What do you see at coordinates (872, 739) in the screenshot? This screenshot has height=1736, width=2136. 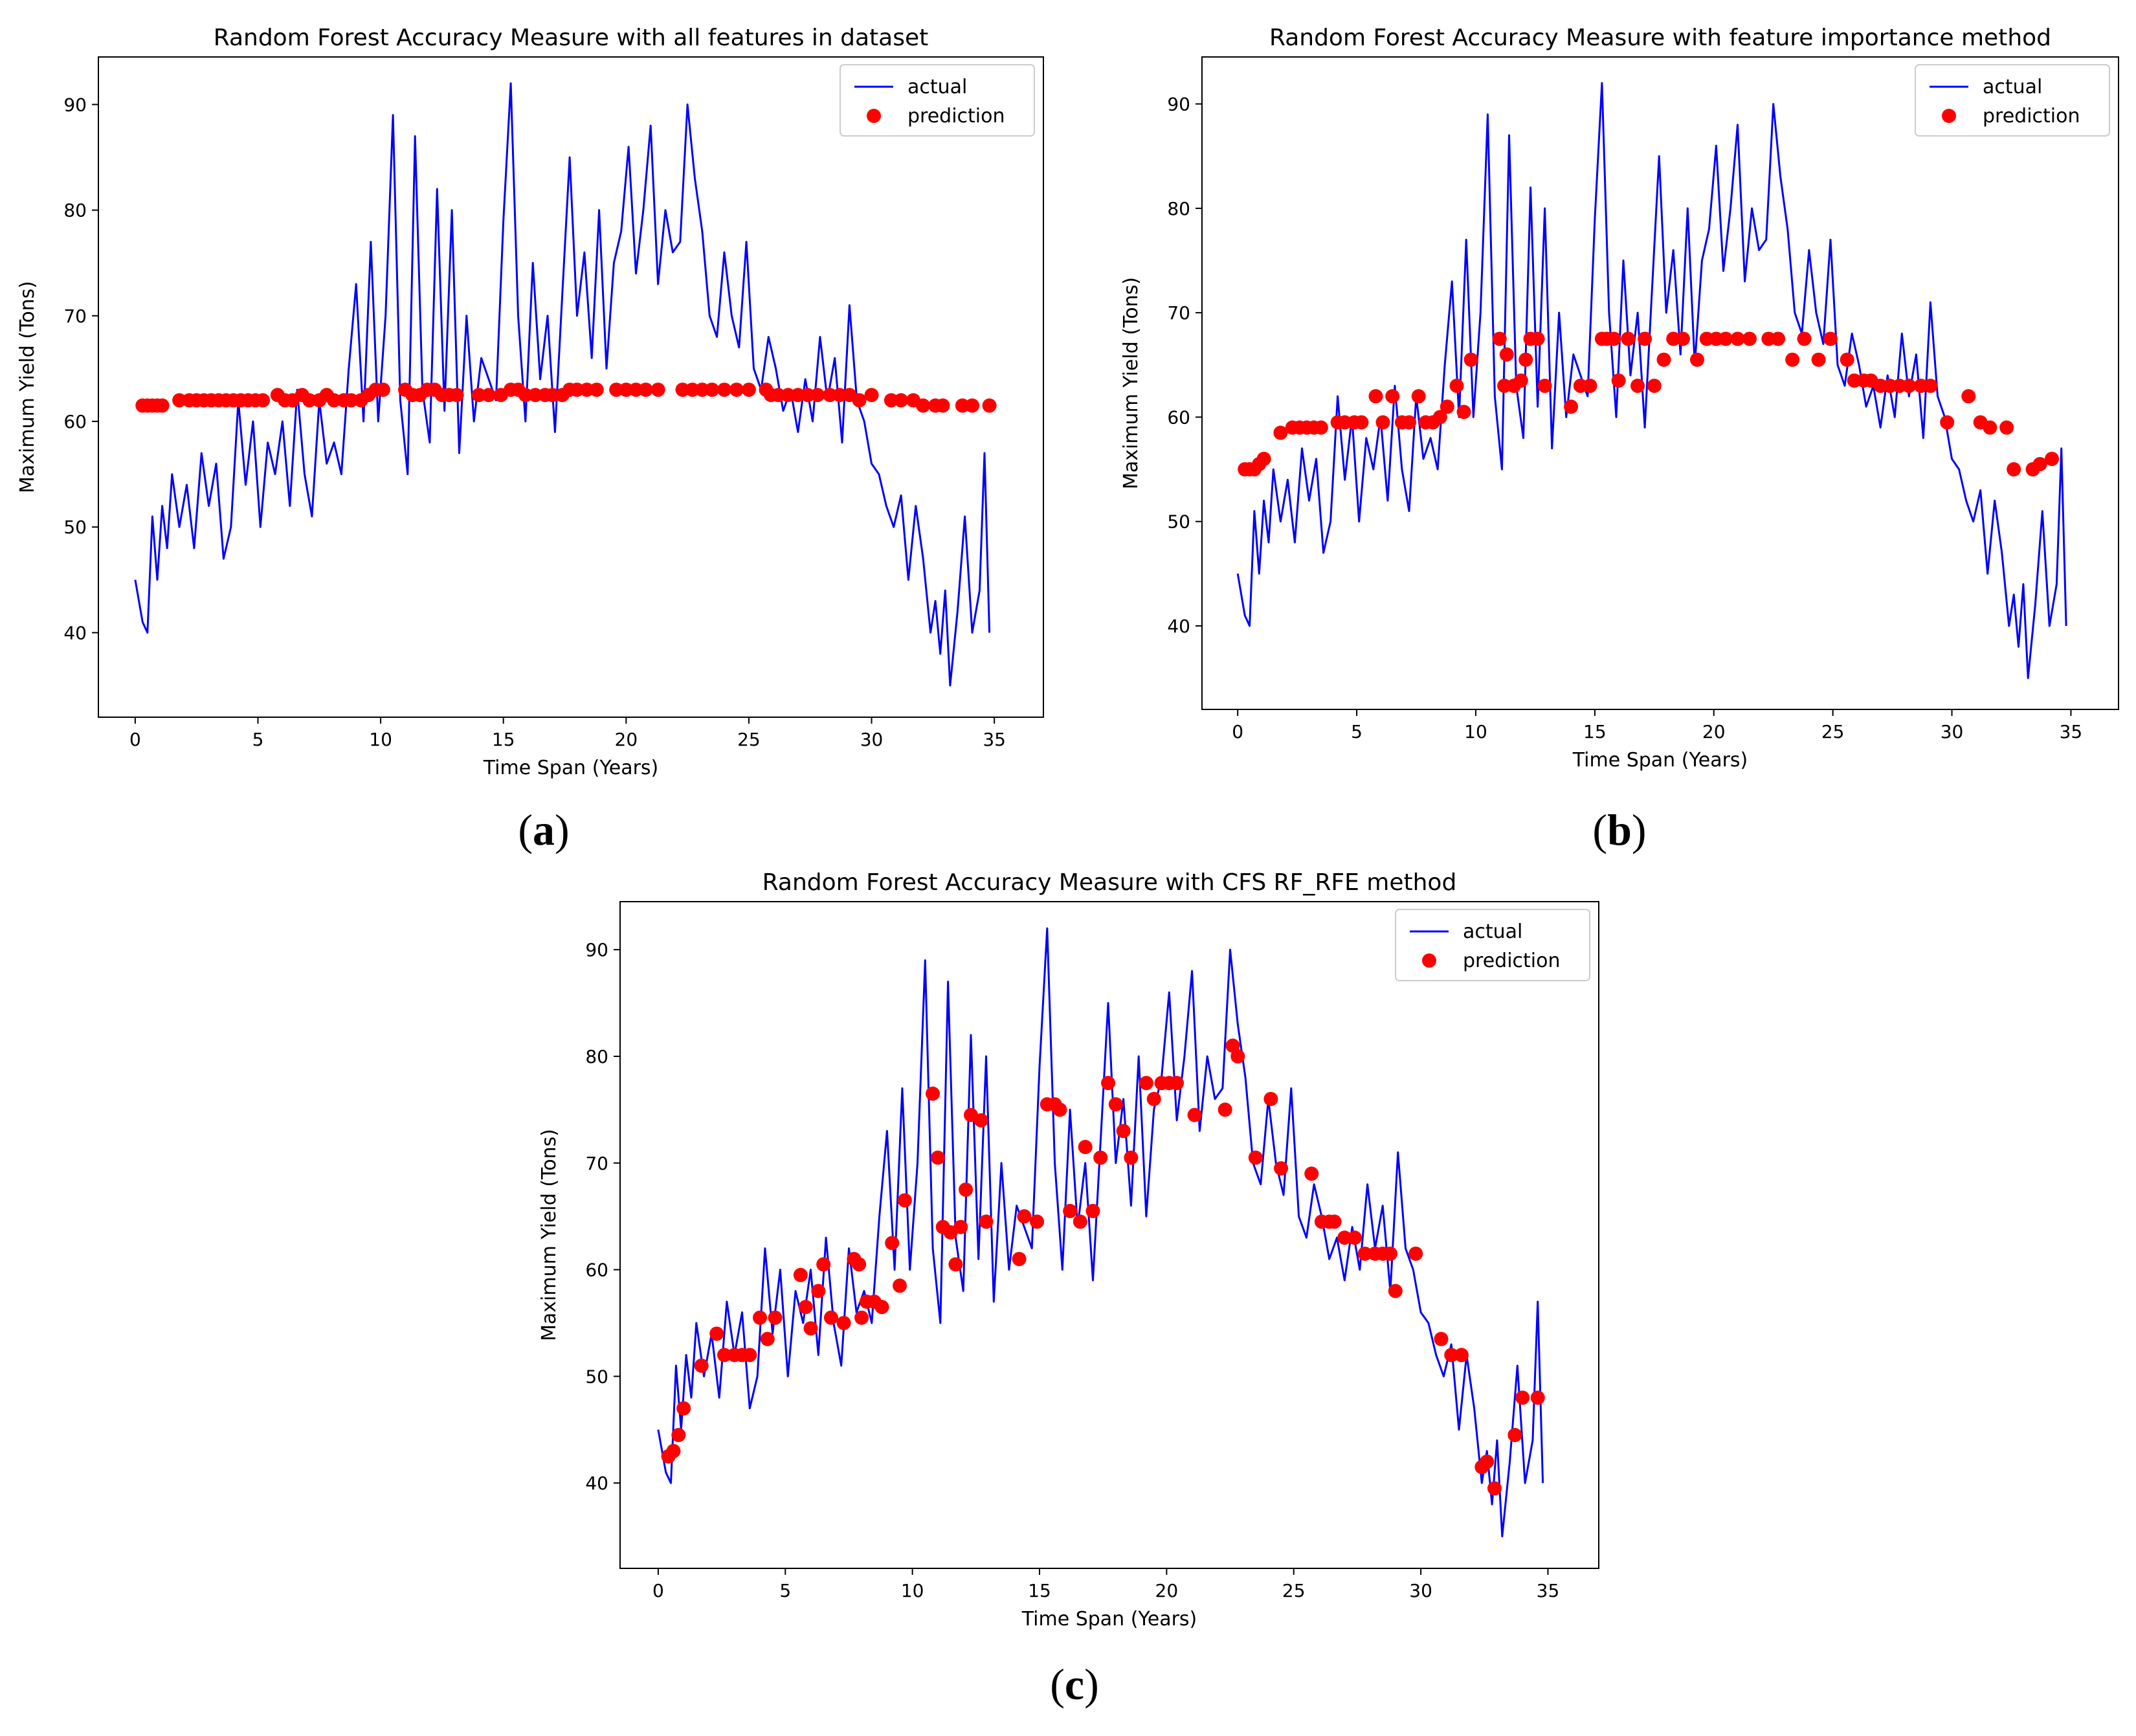 I see `x-tick-label: 30` at bounding box center [872, 739].